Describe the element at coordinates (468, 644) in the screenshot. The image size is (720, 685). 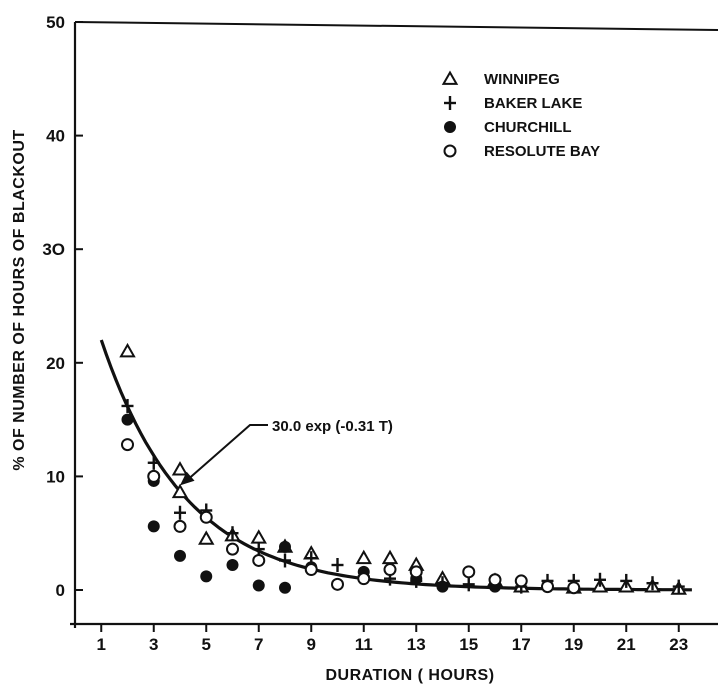
I see `x-tick-label: 15` at that location.